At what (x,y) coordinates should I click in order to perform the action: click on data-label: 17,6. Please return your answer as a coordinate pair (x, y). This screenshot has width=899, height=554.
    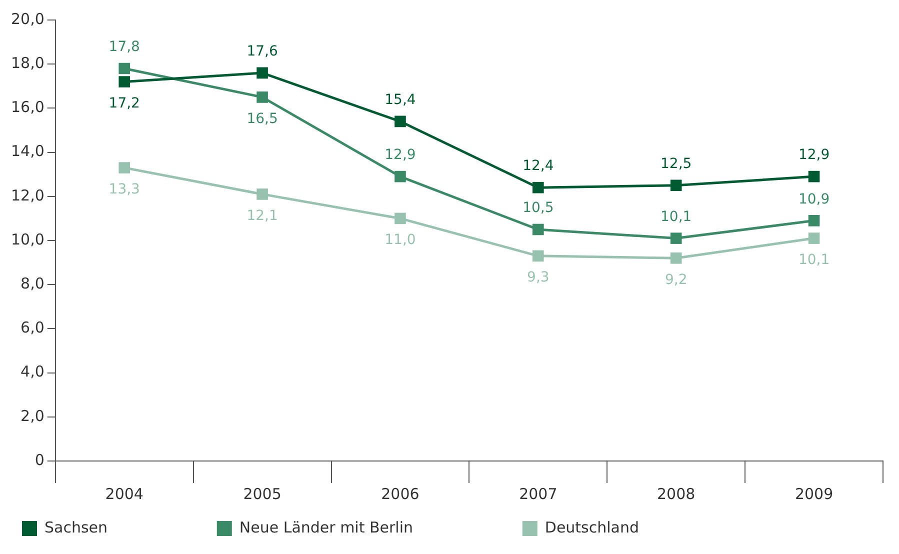
    Looking at the image, I should click on (262, 52).